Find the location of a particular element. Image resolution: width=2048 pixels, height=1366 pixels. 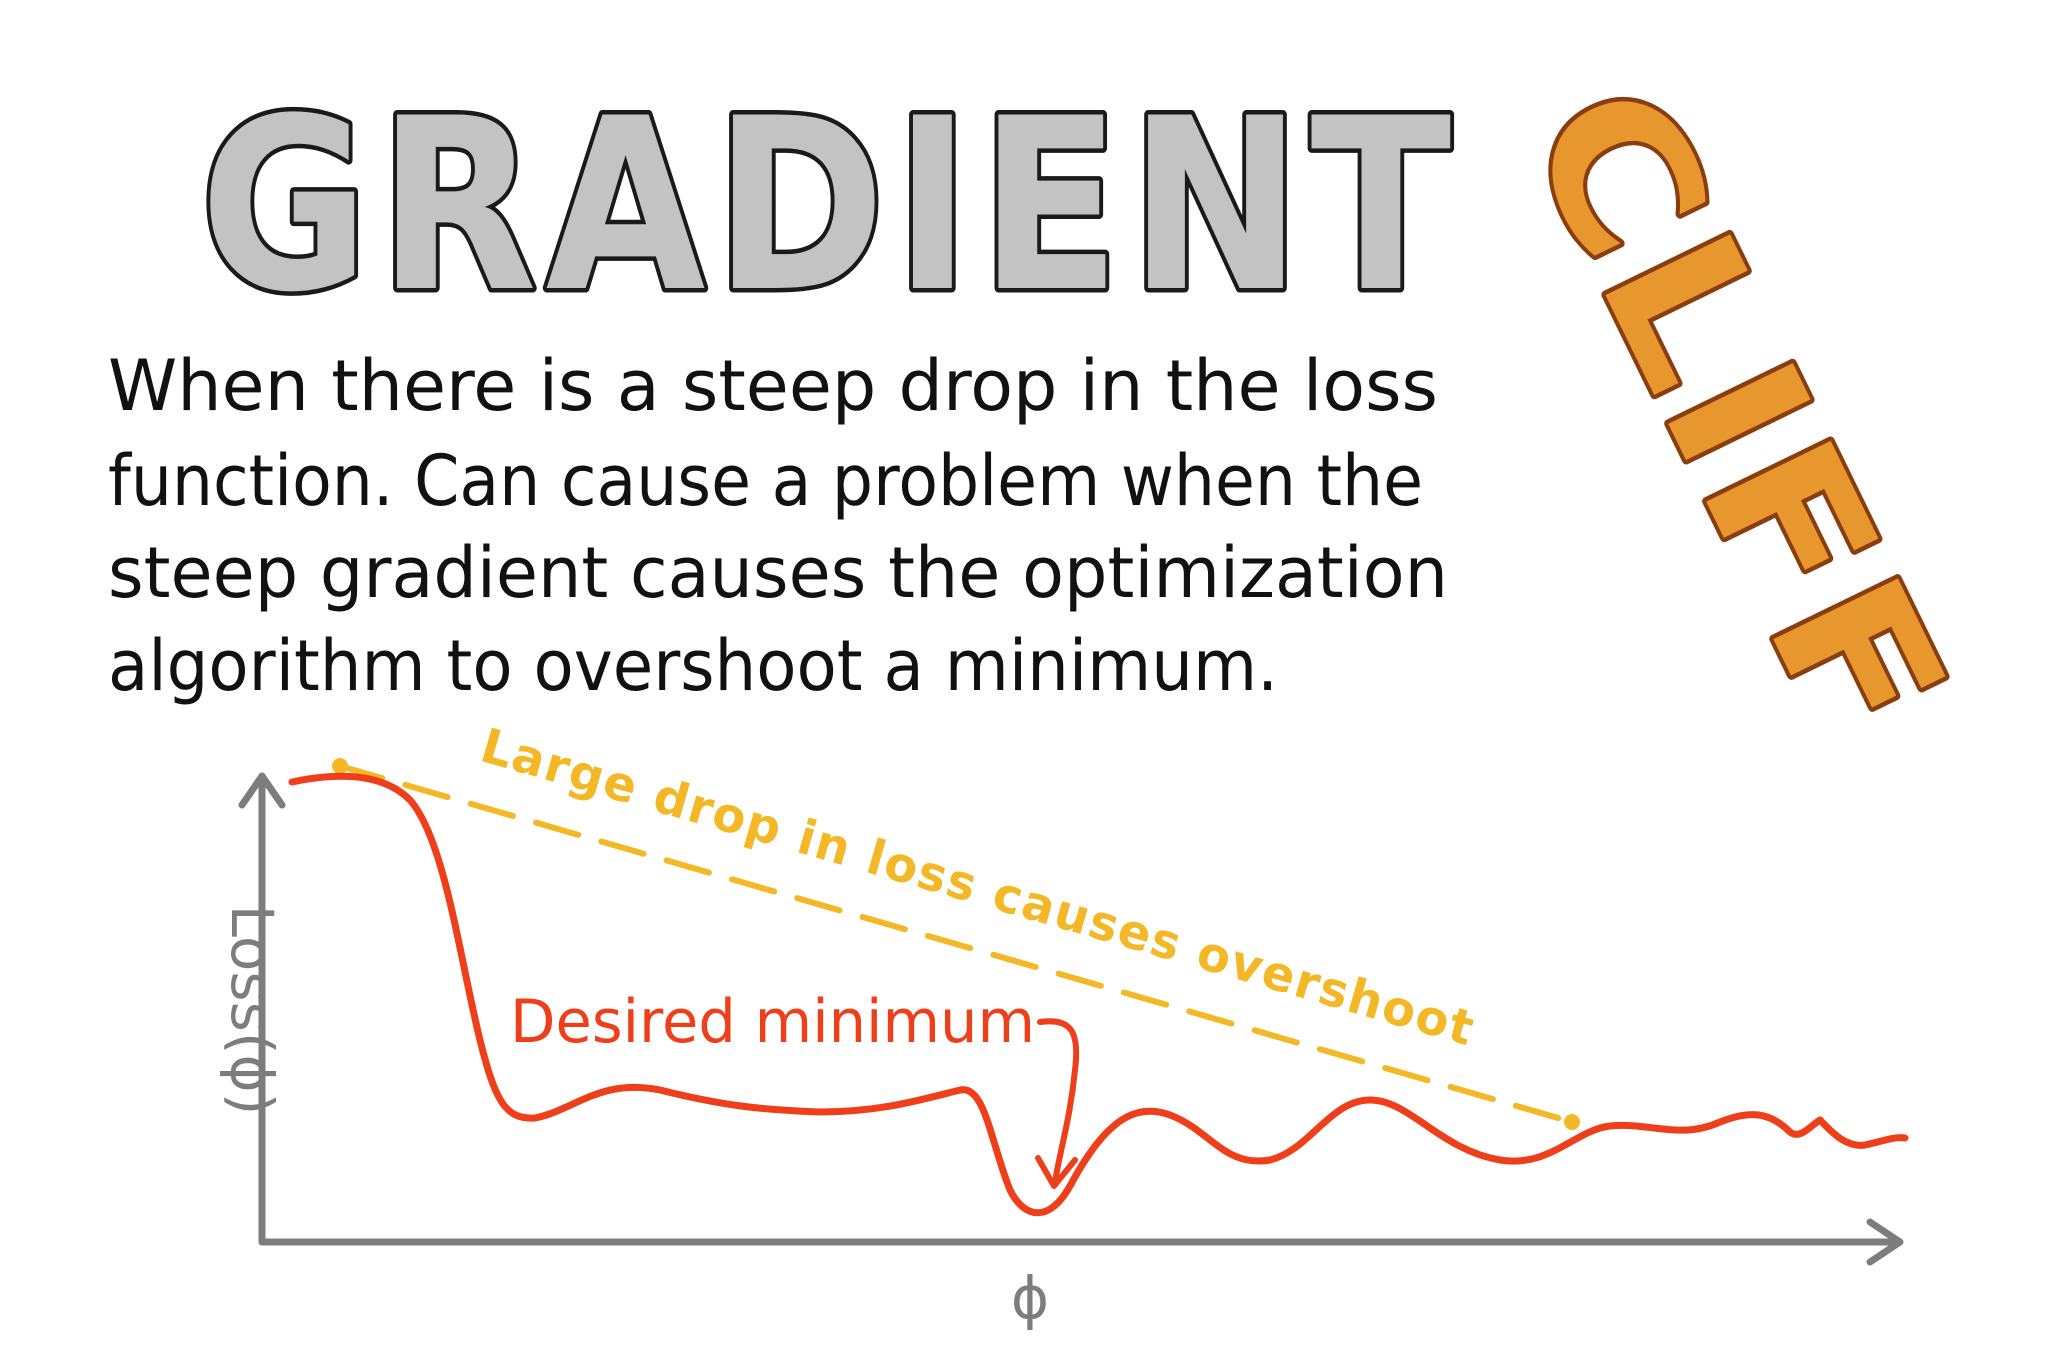

title-cliff: CLIFF is located at coordinates (1737, 416).